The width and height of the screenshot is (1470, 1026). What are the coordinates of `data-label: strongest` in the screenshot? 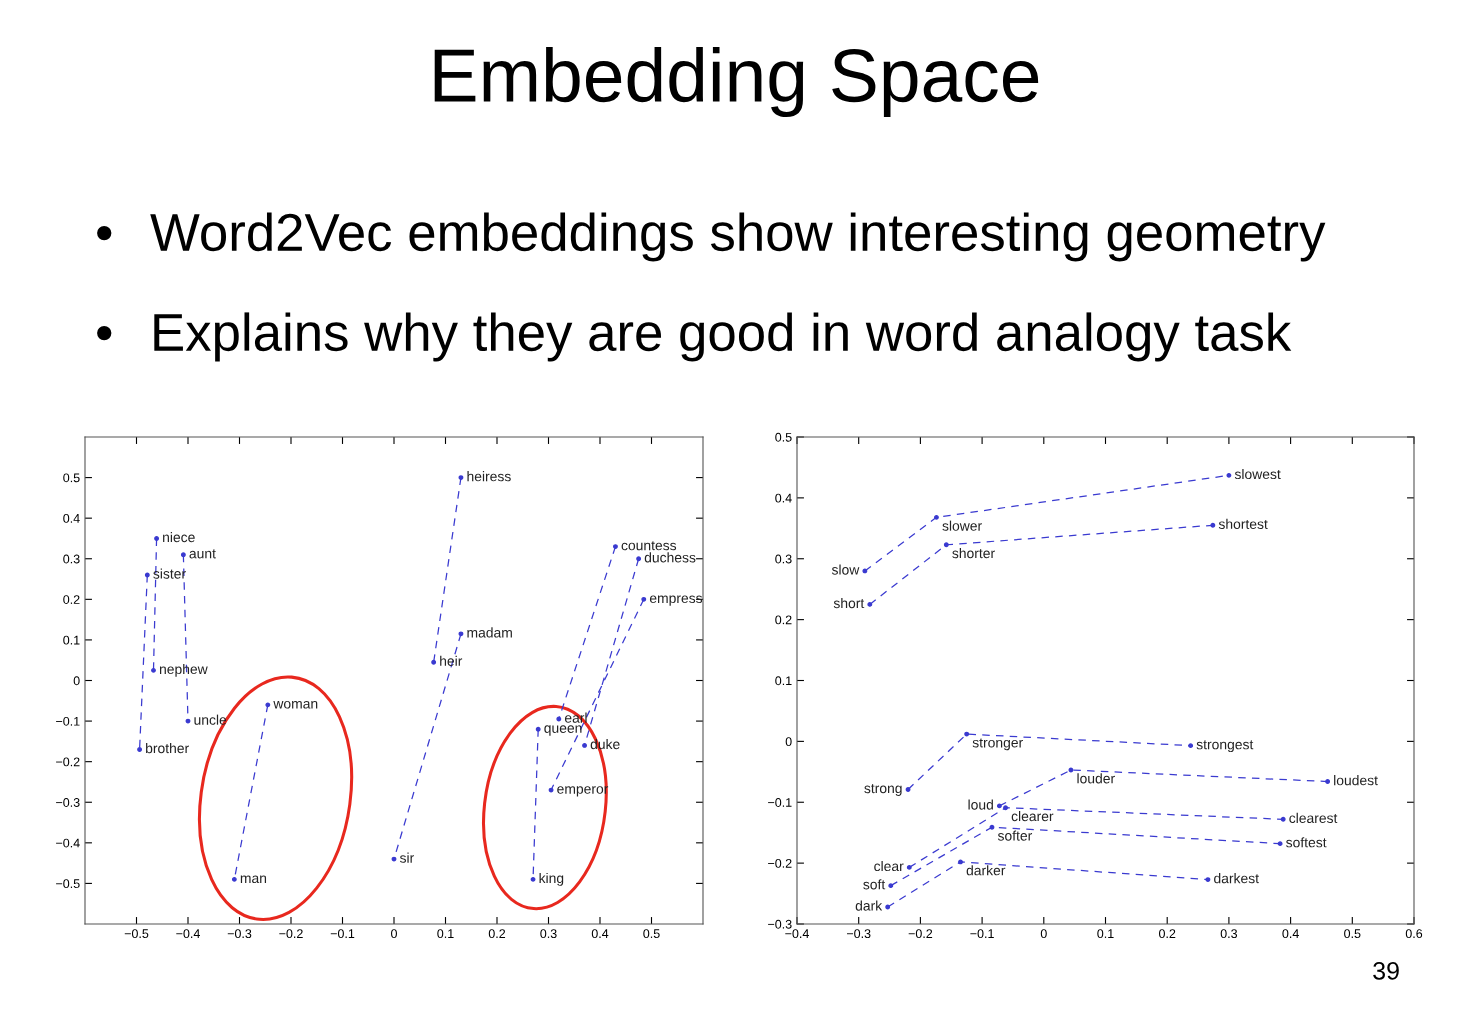 It's located at (1225, 746).